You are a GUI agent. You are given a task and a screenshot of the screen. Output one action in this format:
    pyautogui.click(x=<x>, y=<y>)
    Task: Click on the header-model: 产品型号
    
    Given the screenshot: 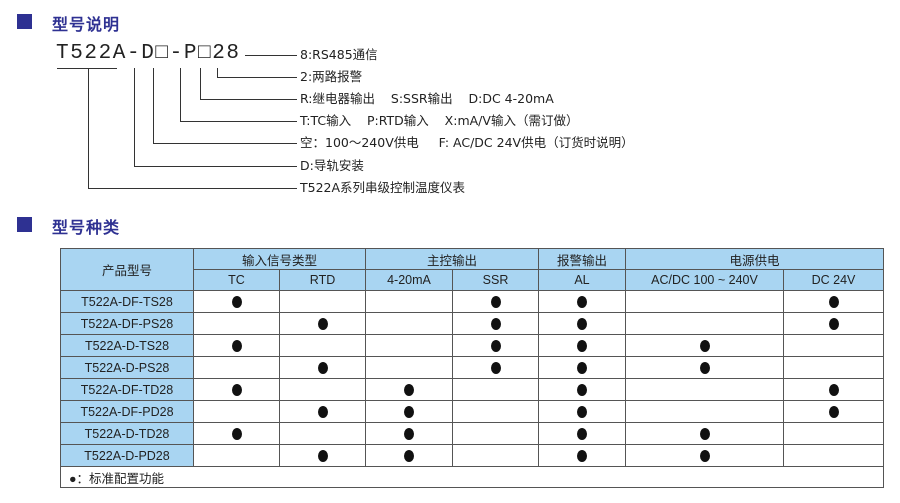 What is the action you would take?
    pyautogui.click(x=127, y=269)
    